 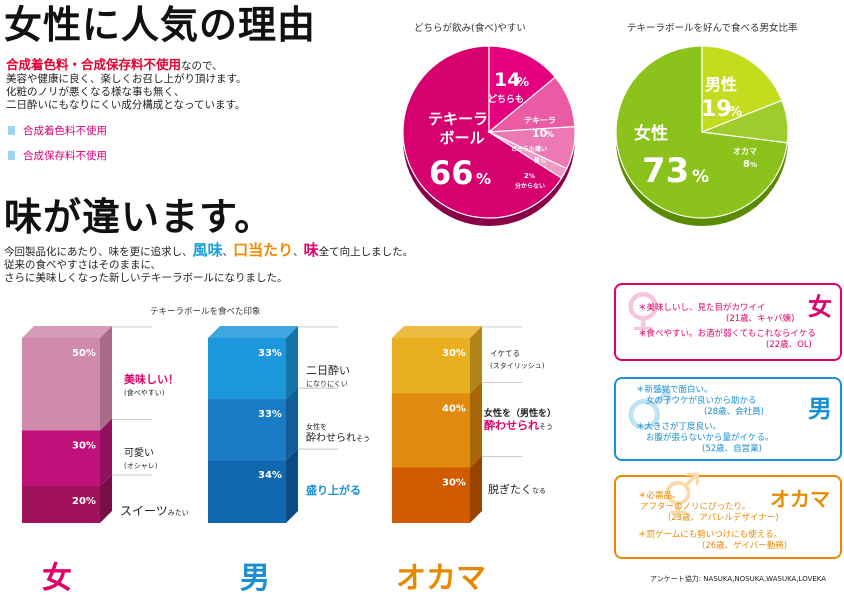 What do you see at coordinates (476, 360) in the screenshot?
I see `bar-2-seg-2-side` at bounding box center [476, 360].